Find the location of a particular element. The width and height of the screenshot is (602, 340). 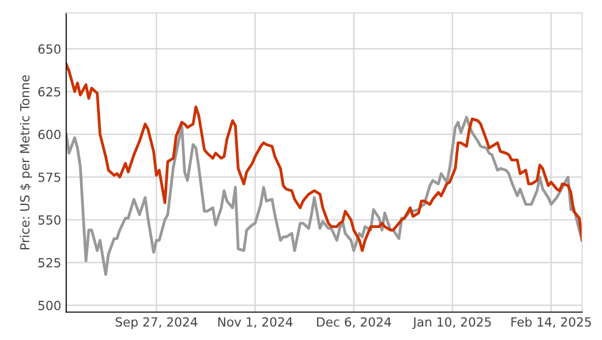

x-tick-label: Jan 10, 2025 is located at coordinates (451, 323).